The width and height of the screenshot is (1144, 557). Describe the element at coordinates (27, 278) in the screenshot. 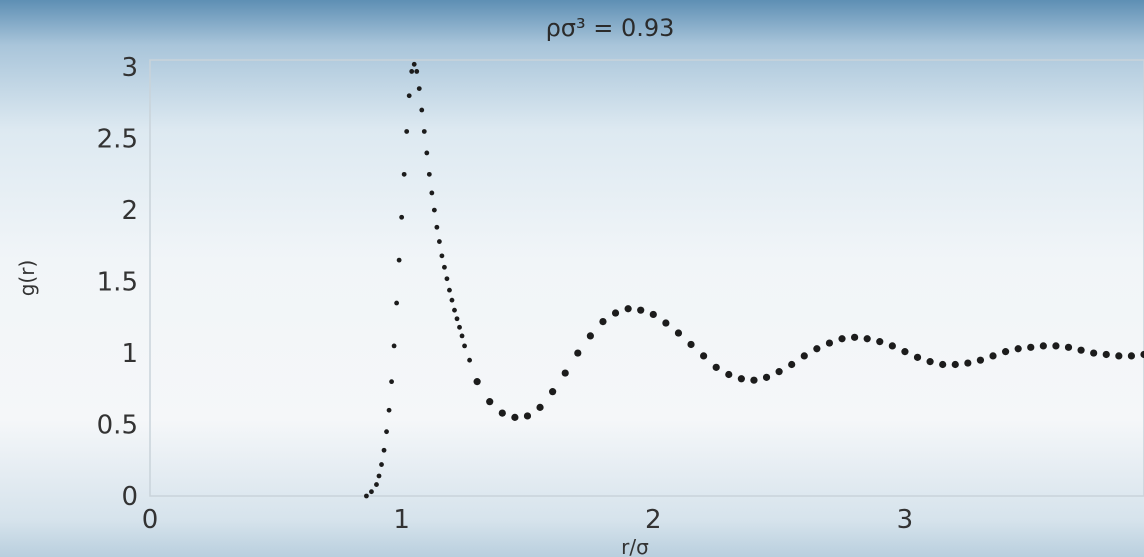

I see `y-axis-label: g(r)` at that location.